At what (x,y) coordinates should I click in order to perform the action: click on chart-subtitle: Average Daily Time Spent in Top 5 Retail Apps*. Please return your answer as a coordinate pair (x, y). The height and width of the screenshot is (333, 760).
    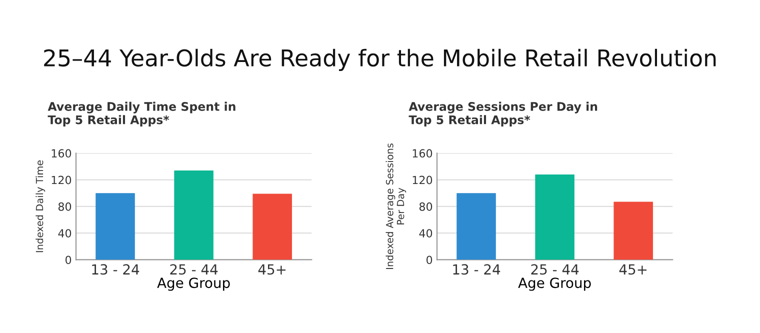
    Looking at the image, I should click on (142, 114).